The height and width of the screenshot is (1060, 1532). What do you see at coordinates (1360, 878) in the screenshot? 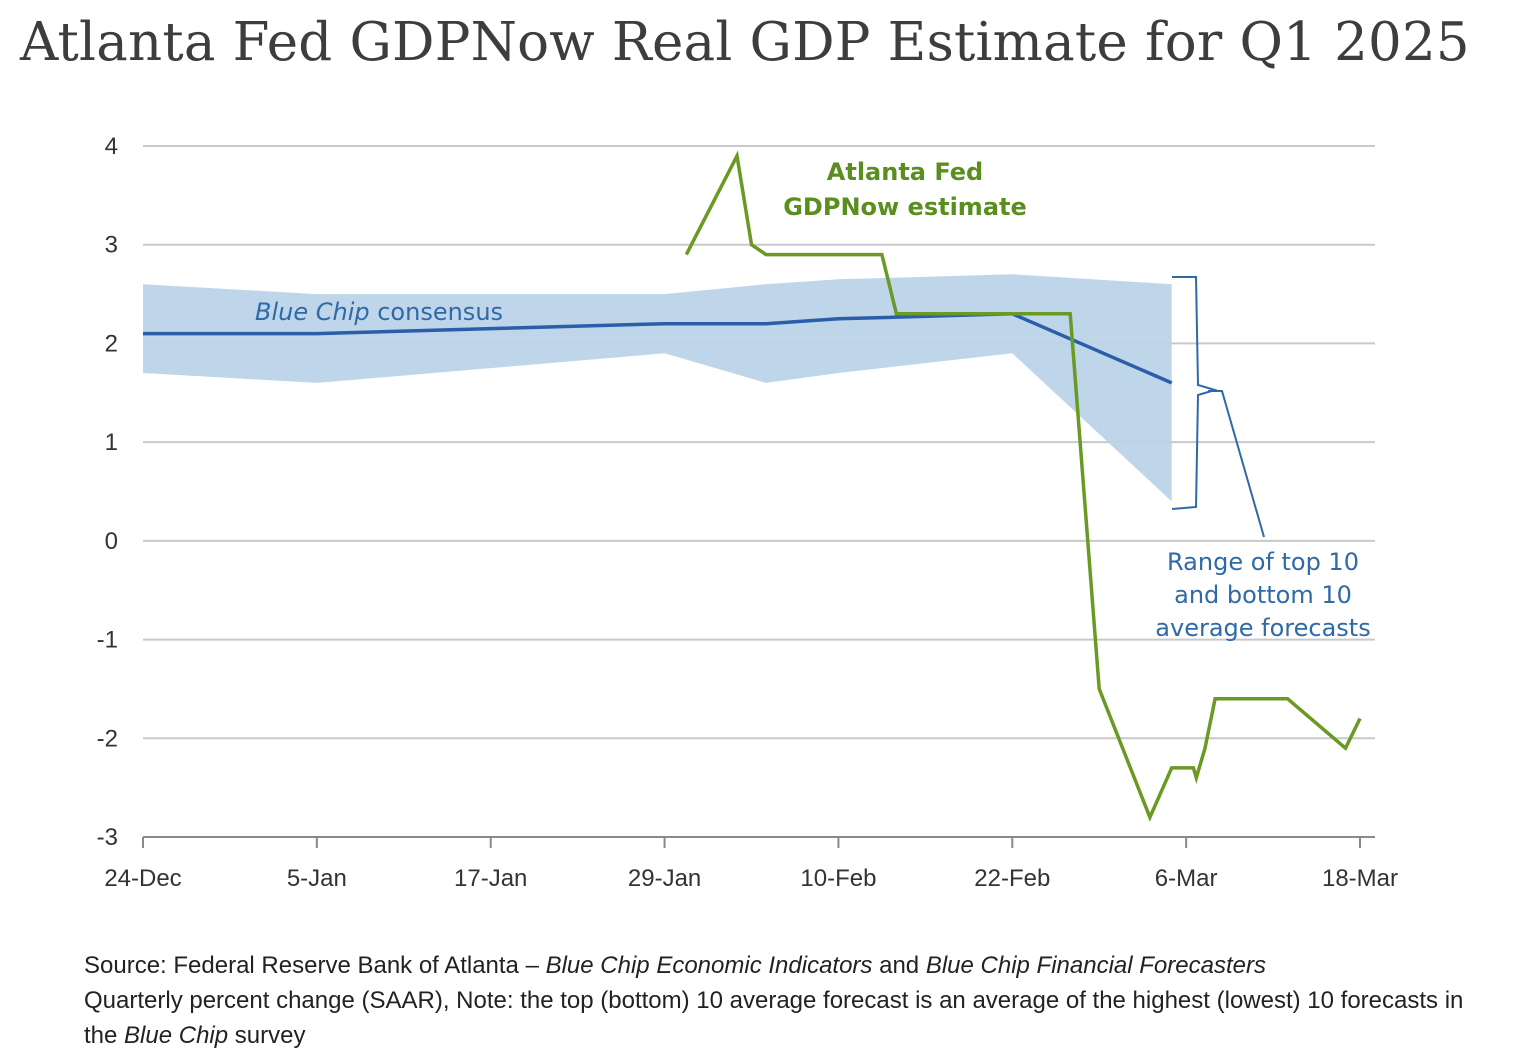
I see `x-tick-label: 18-Mar` at bounding box center [1360, 878].